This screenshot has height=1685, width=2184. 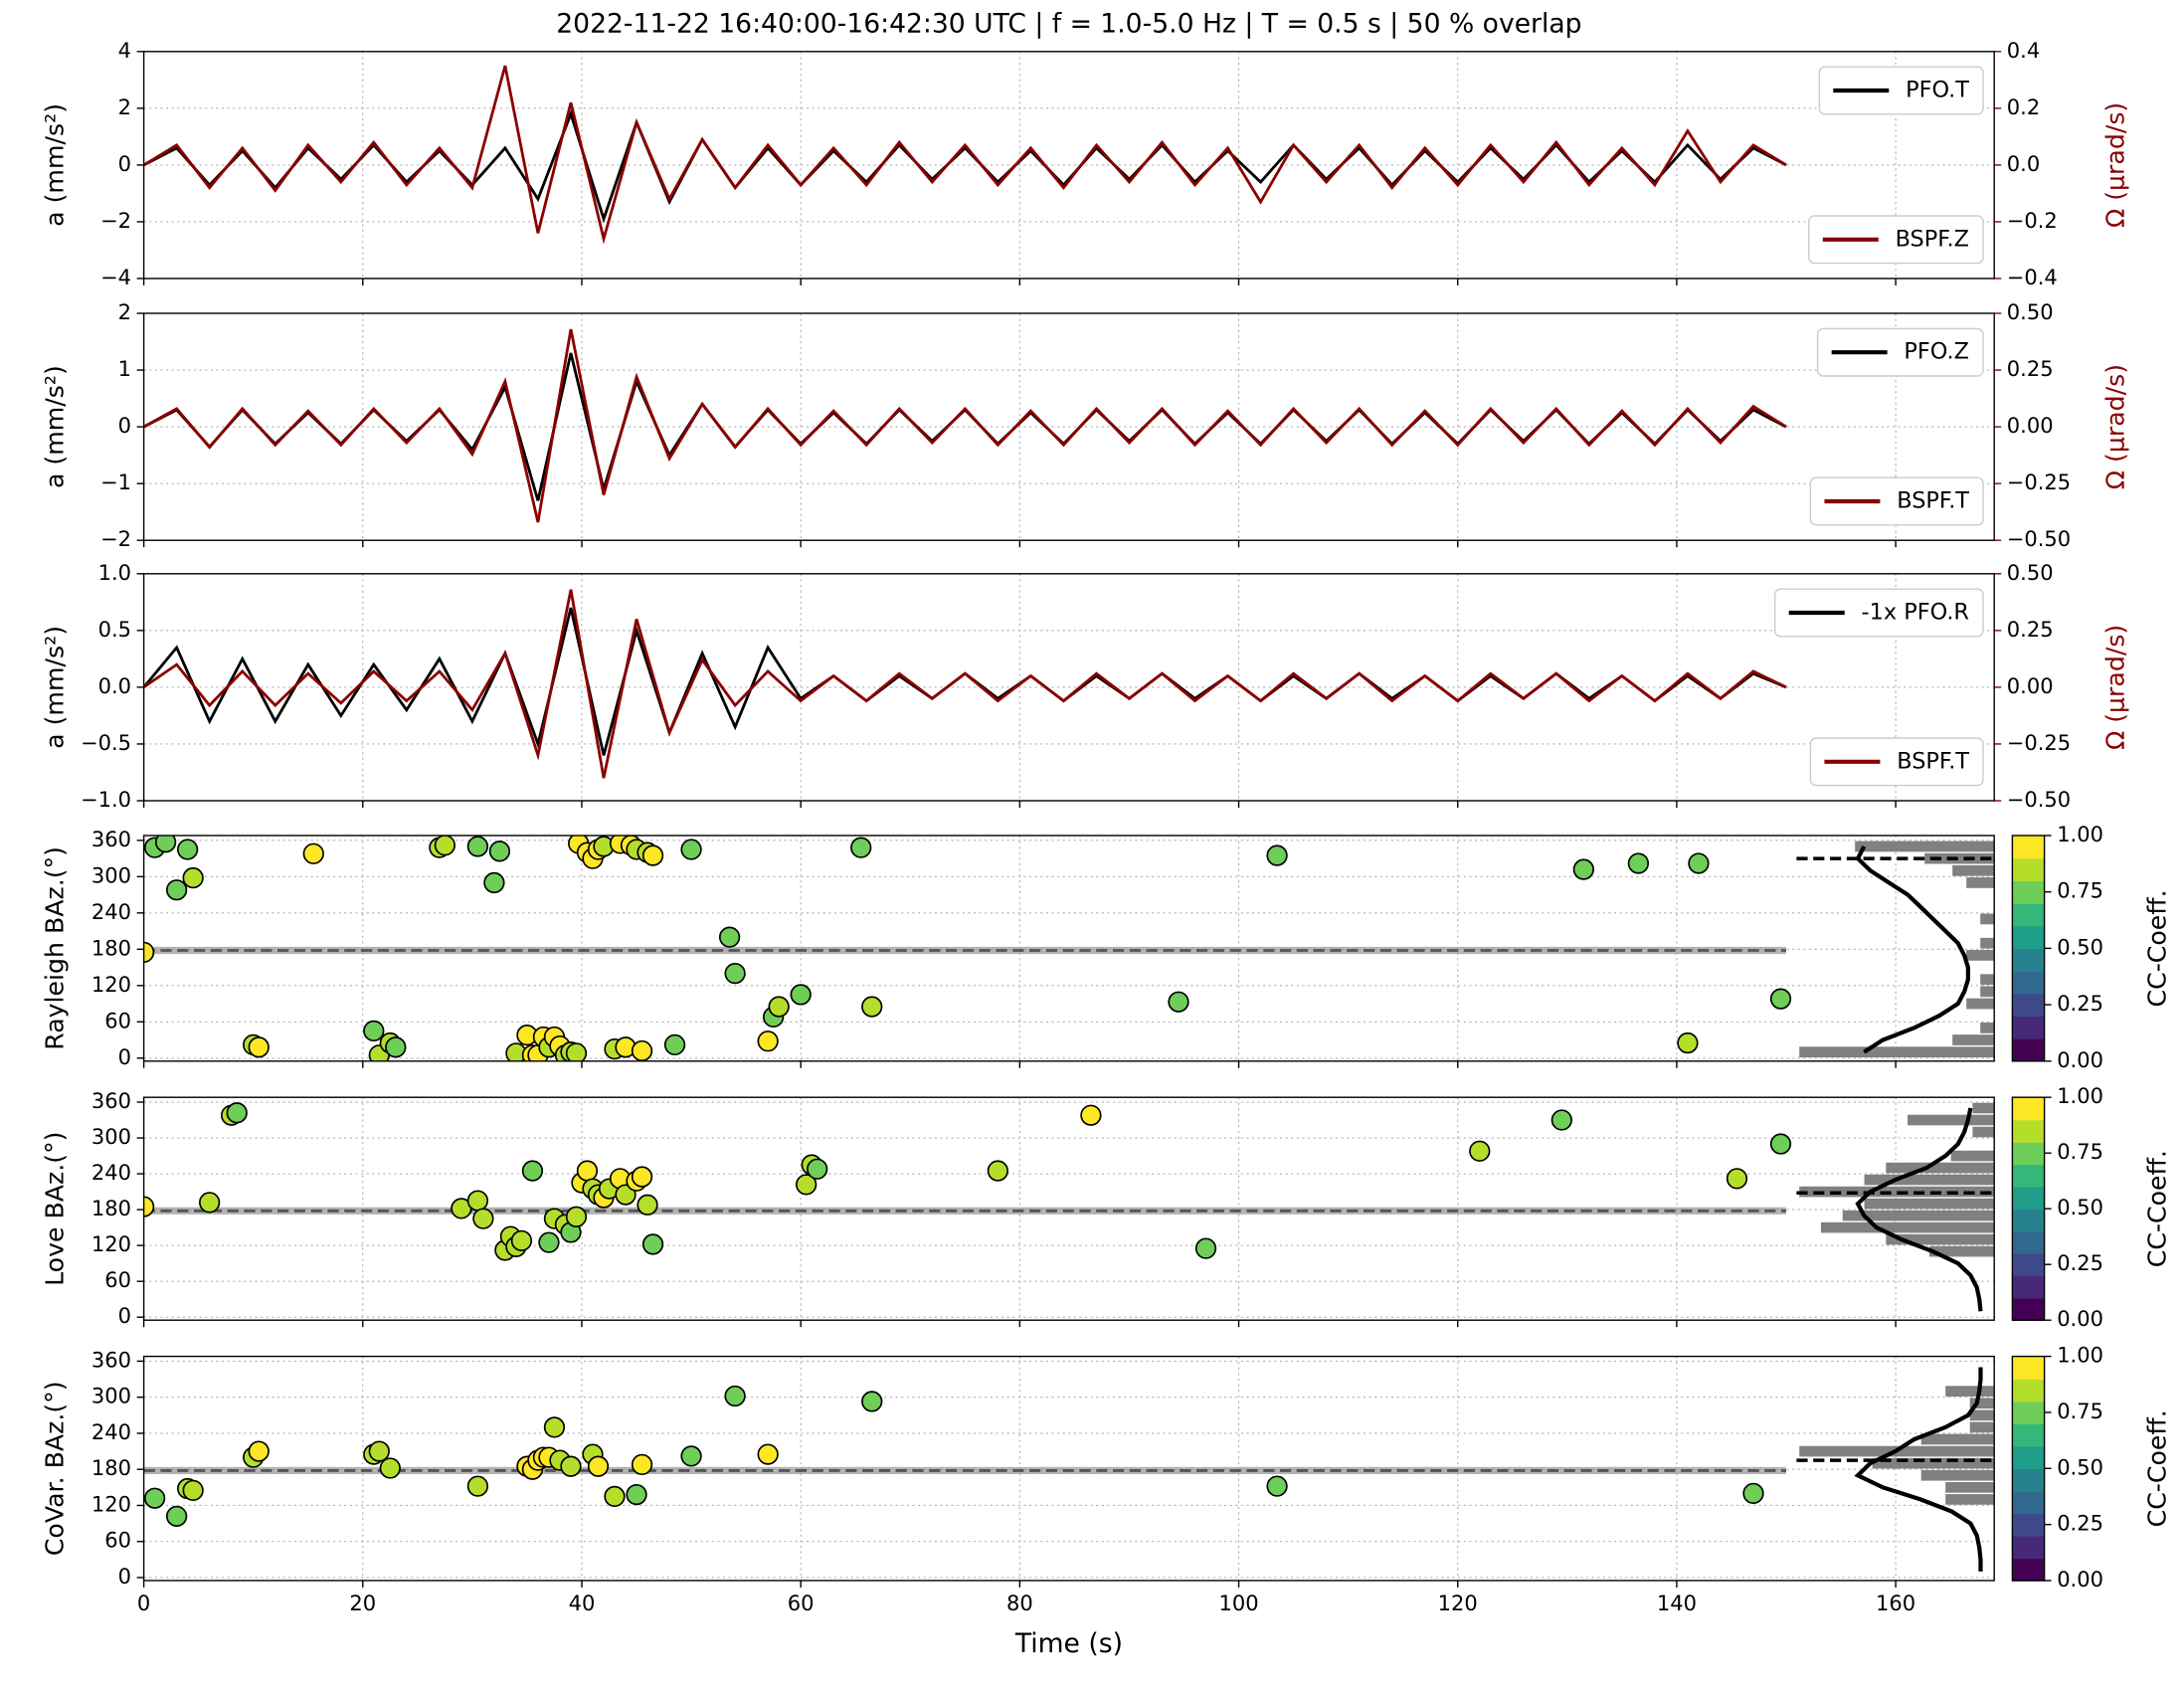 What do you see at coordinates (801, 1603) in the screenshot?
I see `x-tick-label: 60` at bounding box center [801, 1603].